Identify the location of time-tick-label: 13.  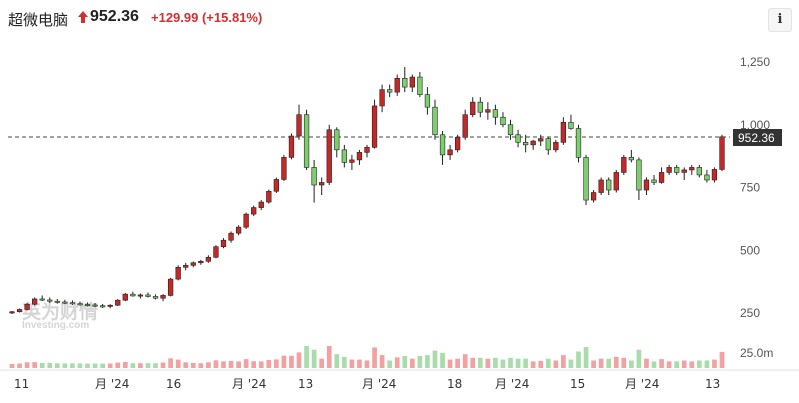
(305, 384).